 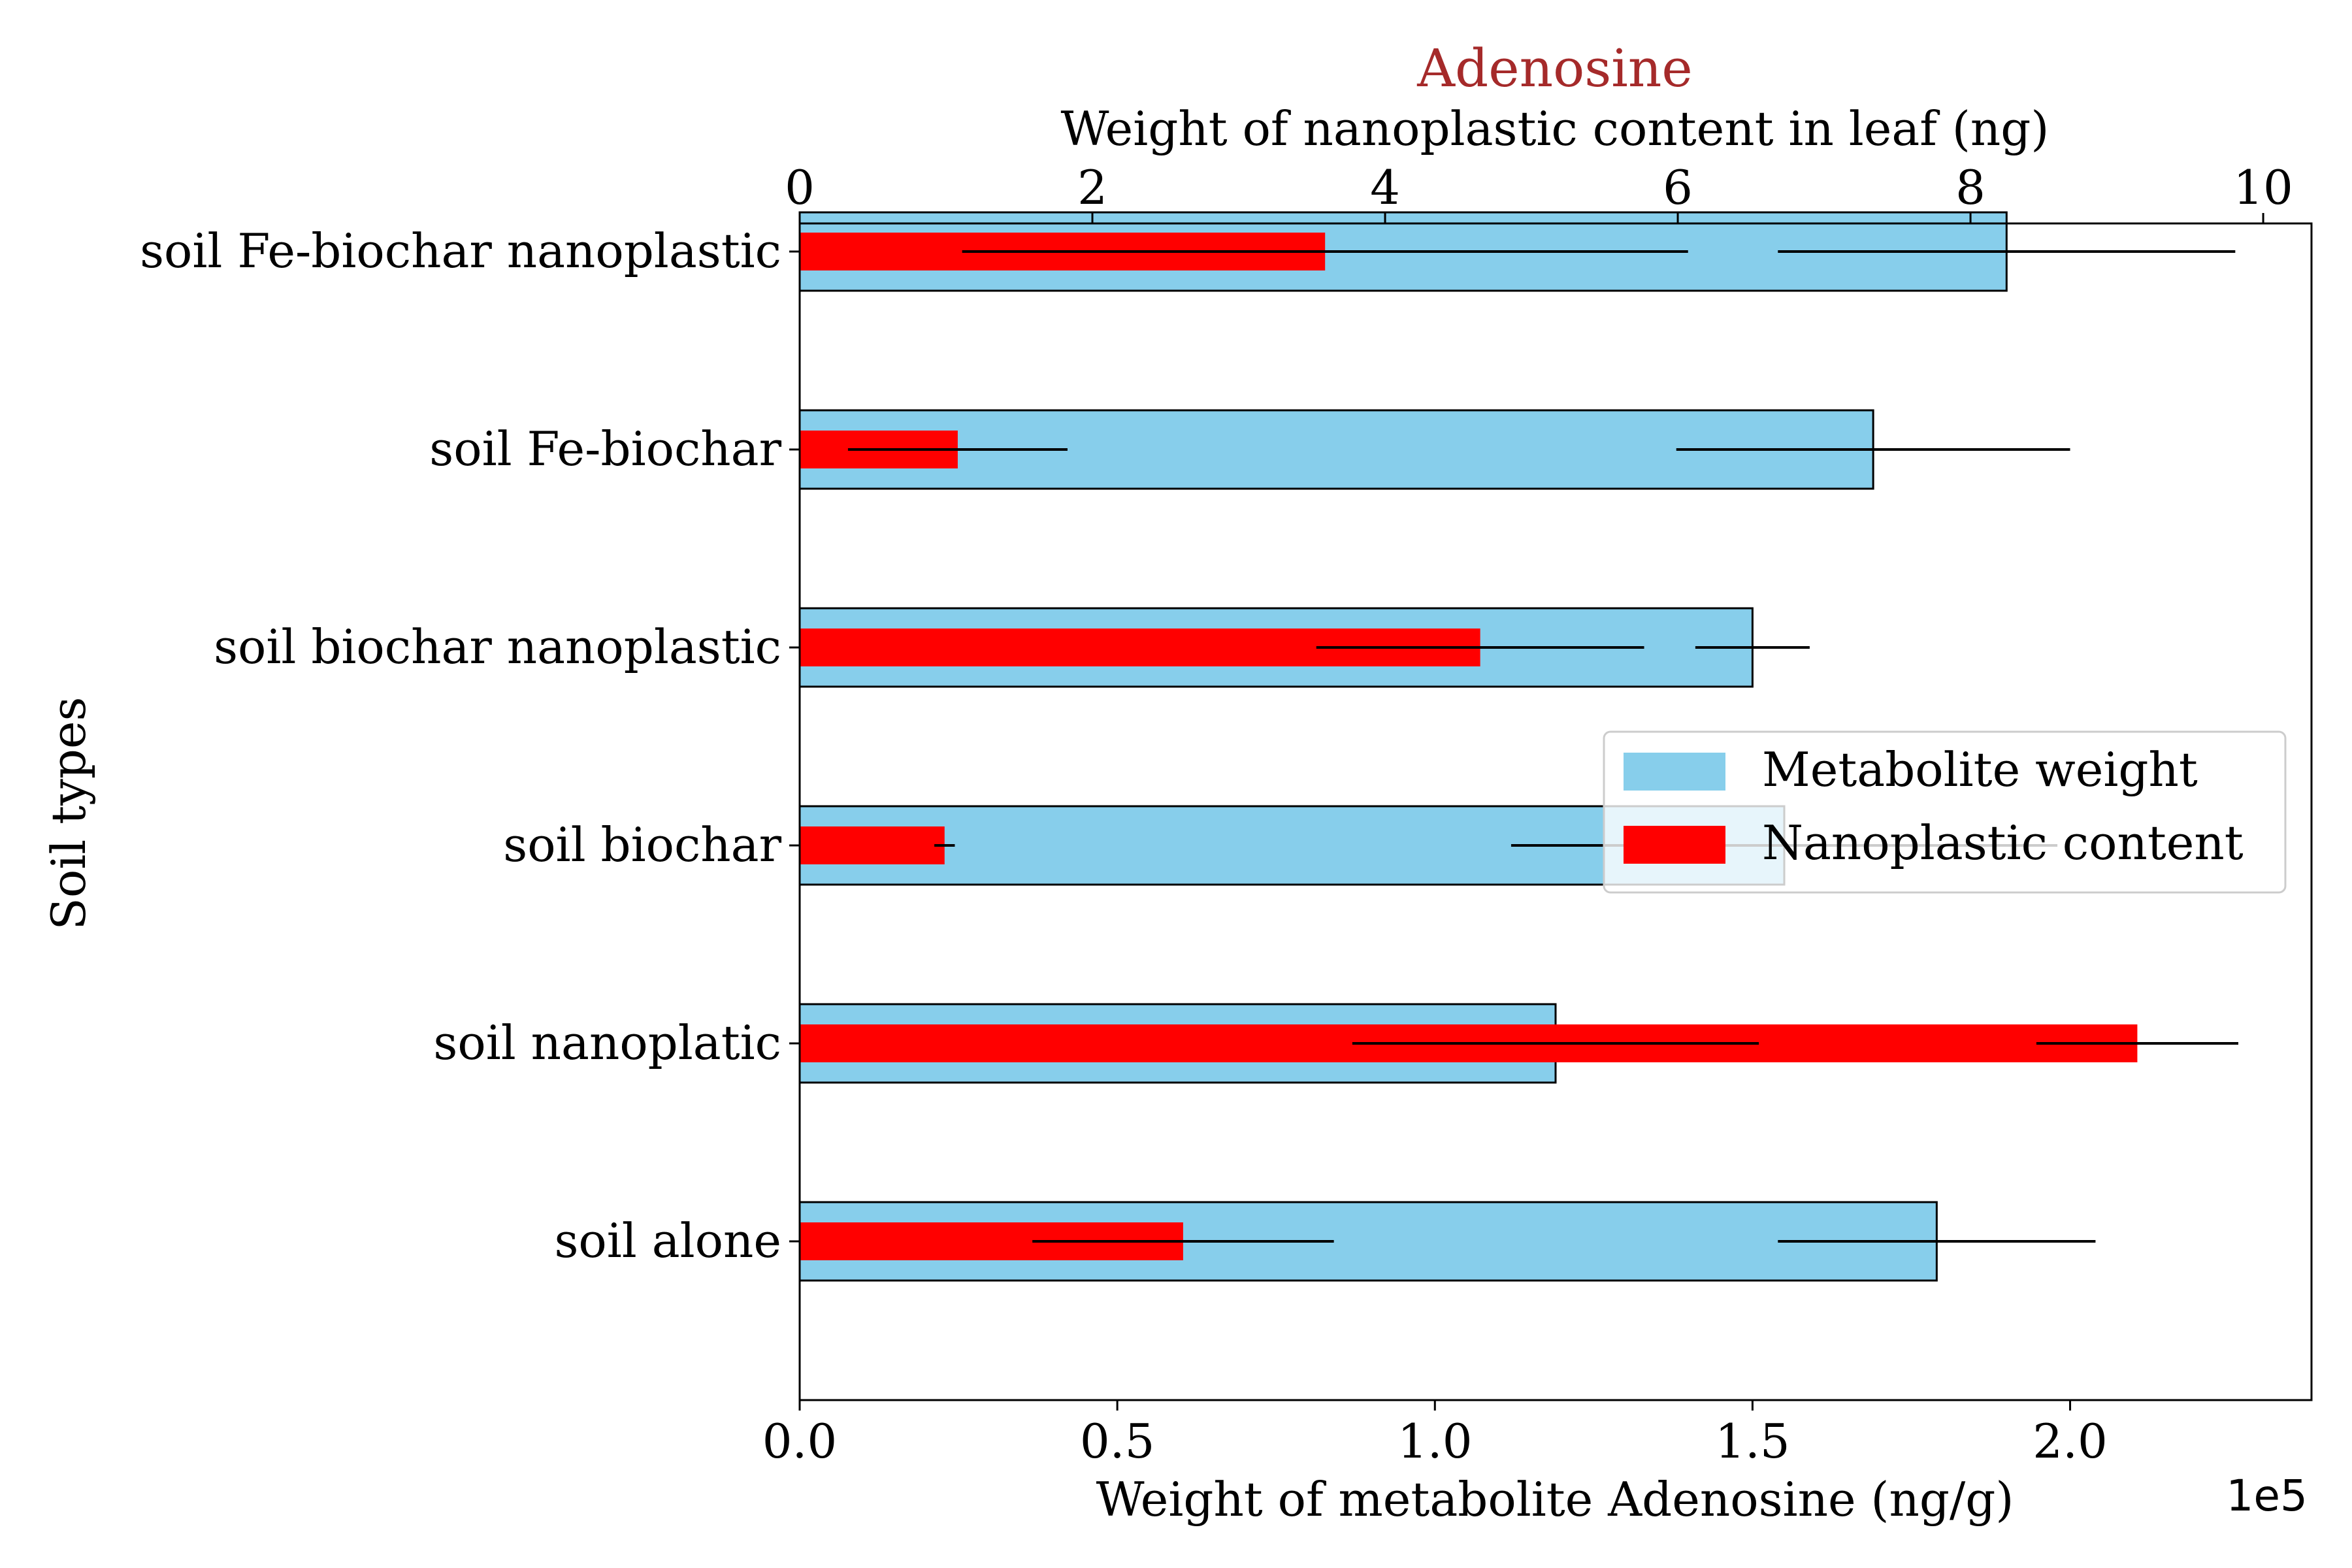 What do you see at coordinates (2263, 187) in the screenshot?
I see `top-axis-tick-label: 10` at bounding box center [2263, 187].